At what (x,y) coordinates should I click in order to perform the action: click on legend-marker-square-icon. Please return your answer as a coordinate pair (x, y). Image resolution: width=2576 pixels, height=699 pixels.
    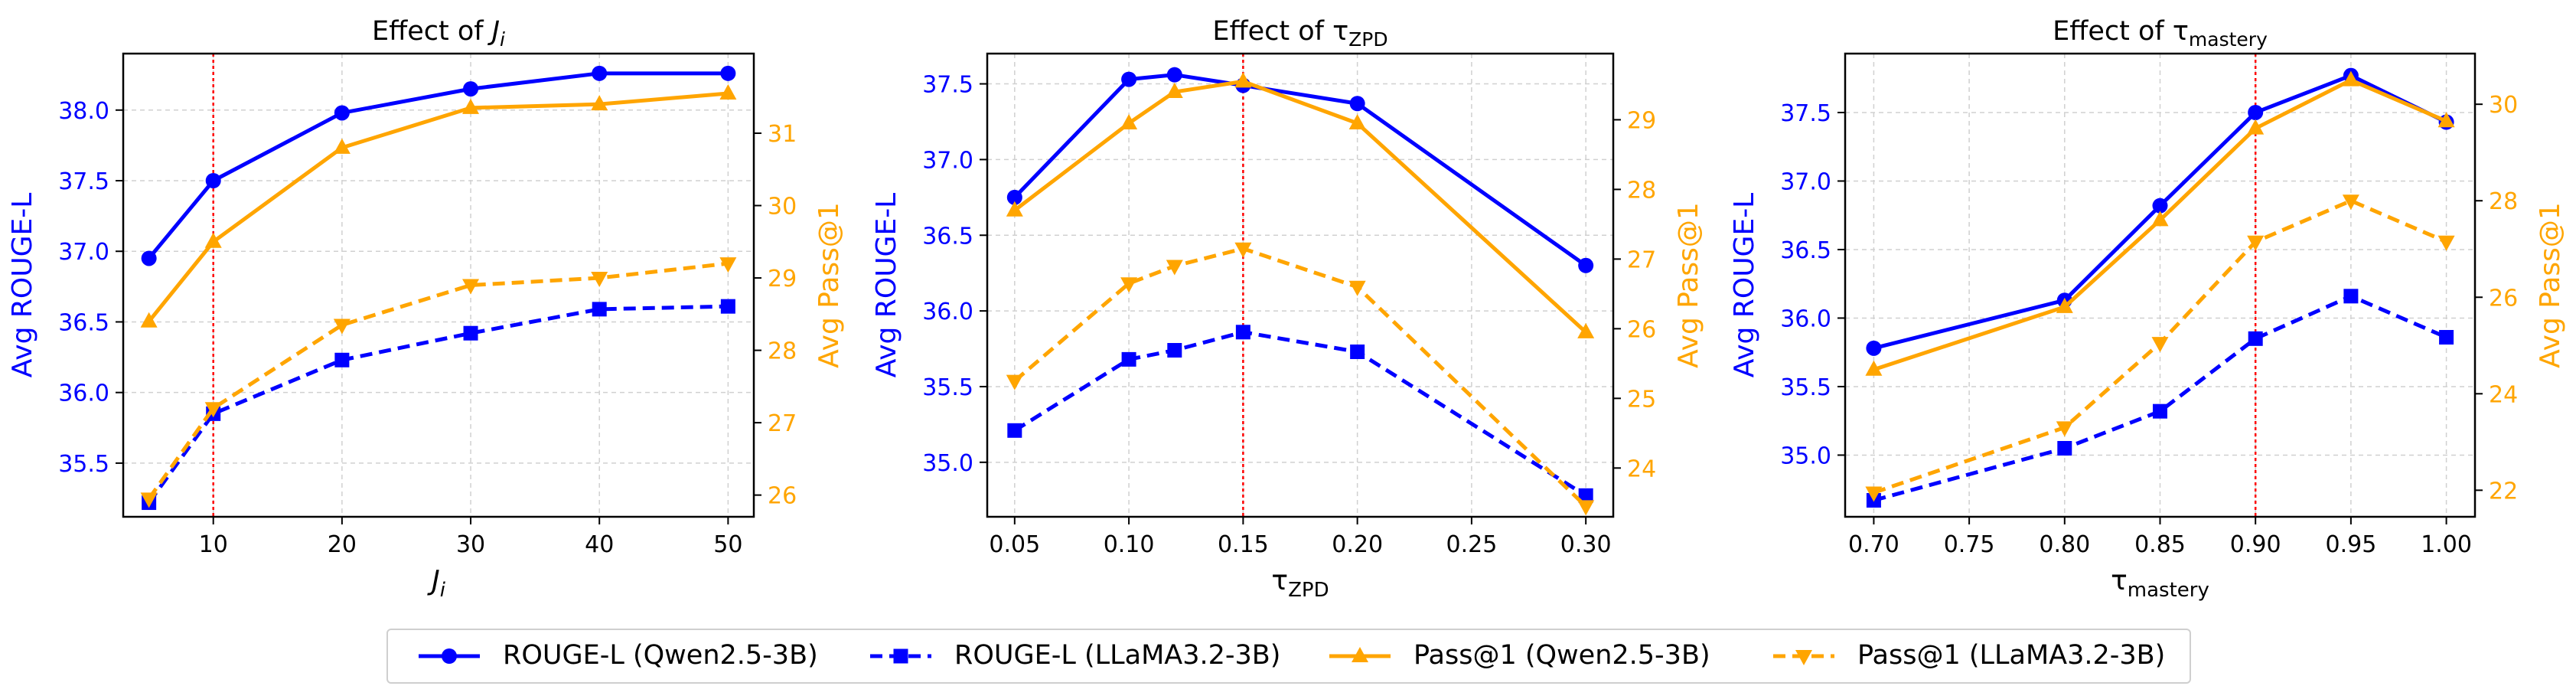
    Looking at the image, I should click on (900, 656).